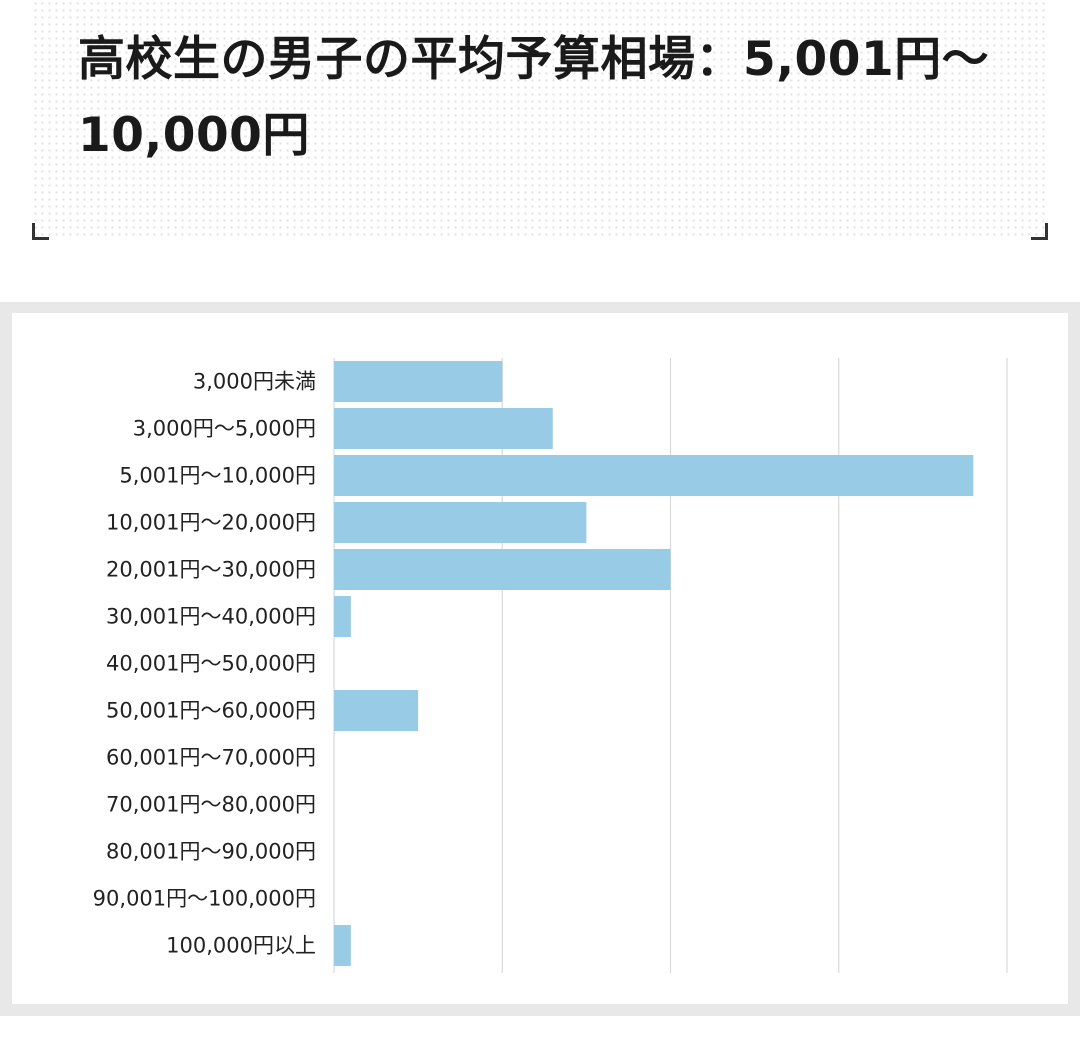 The height and width of the screenshot is (1050, 1080). I want to click on category-label-1: 3,000円未満, so click(254, 382).